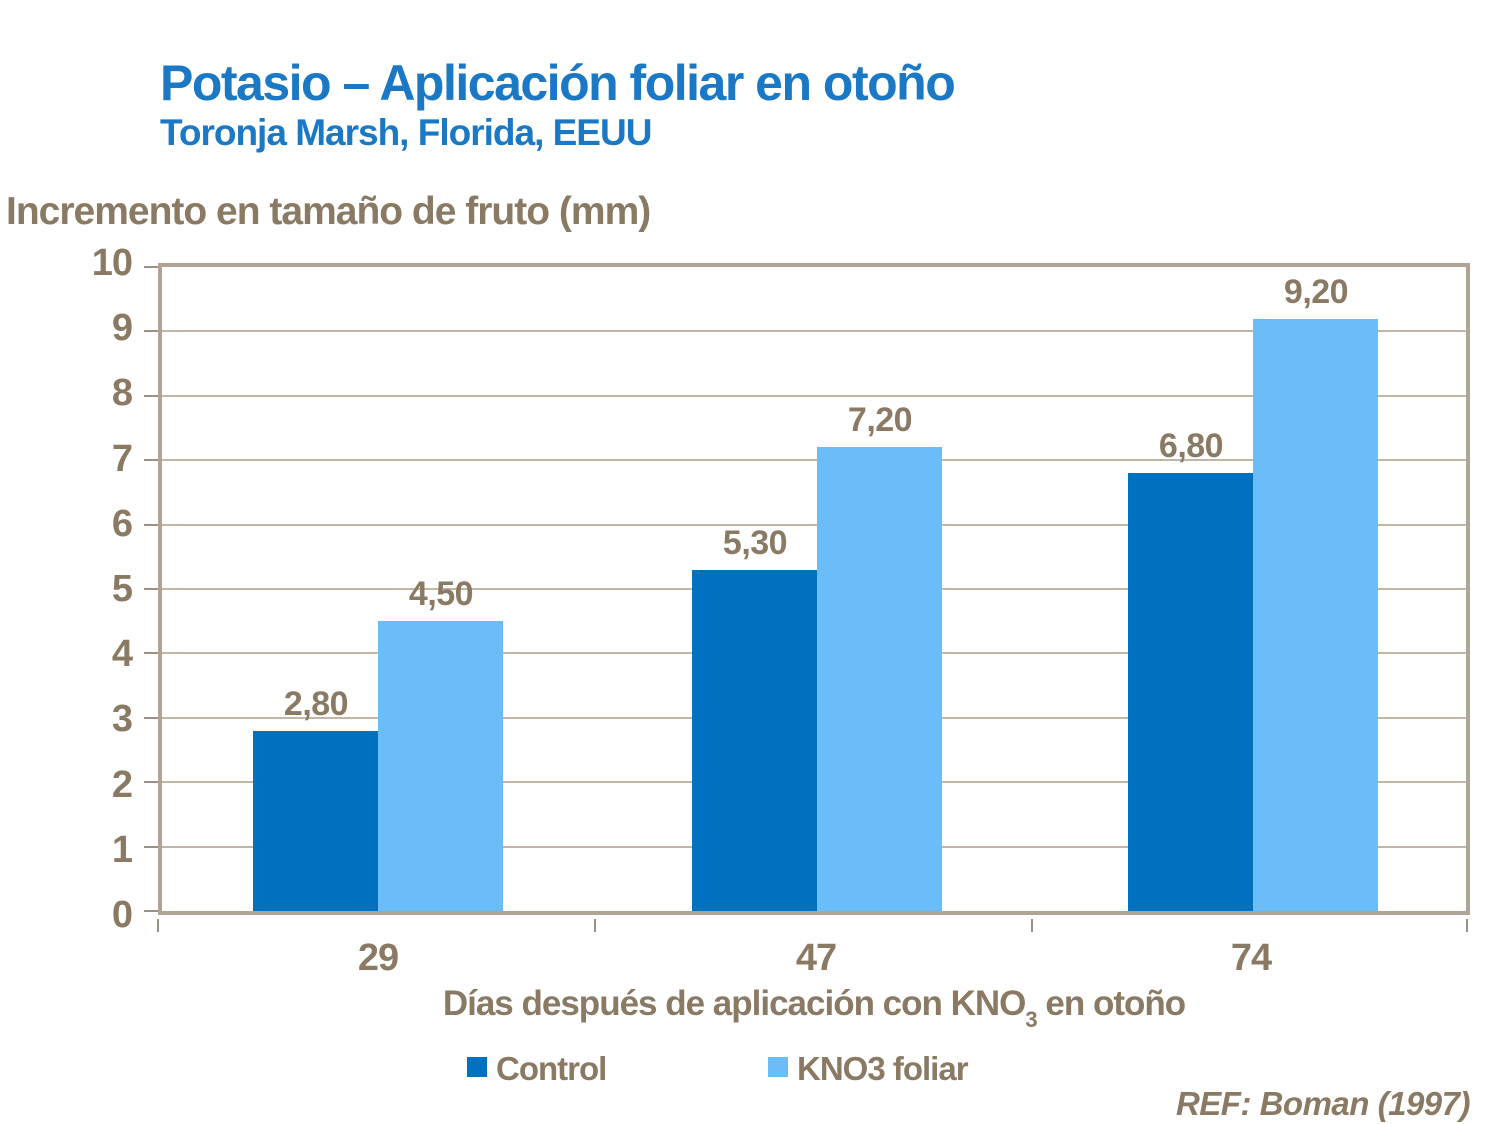 The image size is (1494, 1124). What do you see at coordinates (122, 393) in the screenshot?
I see `y-tick-label: 8` at bounding box center [122, 393].